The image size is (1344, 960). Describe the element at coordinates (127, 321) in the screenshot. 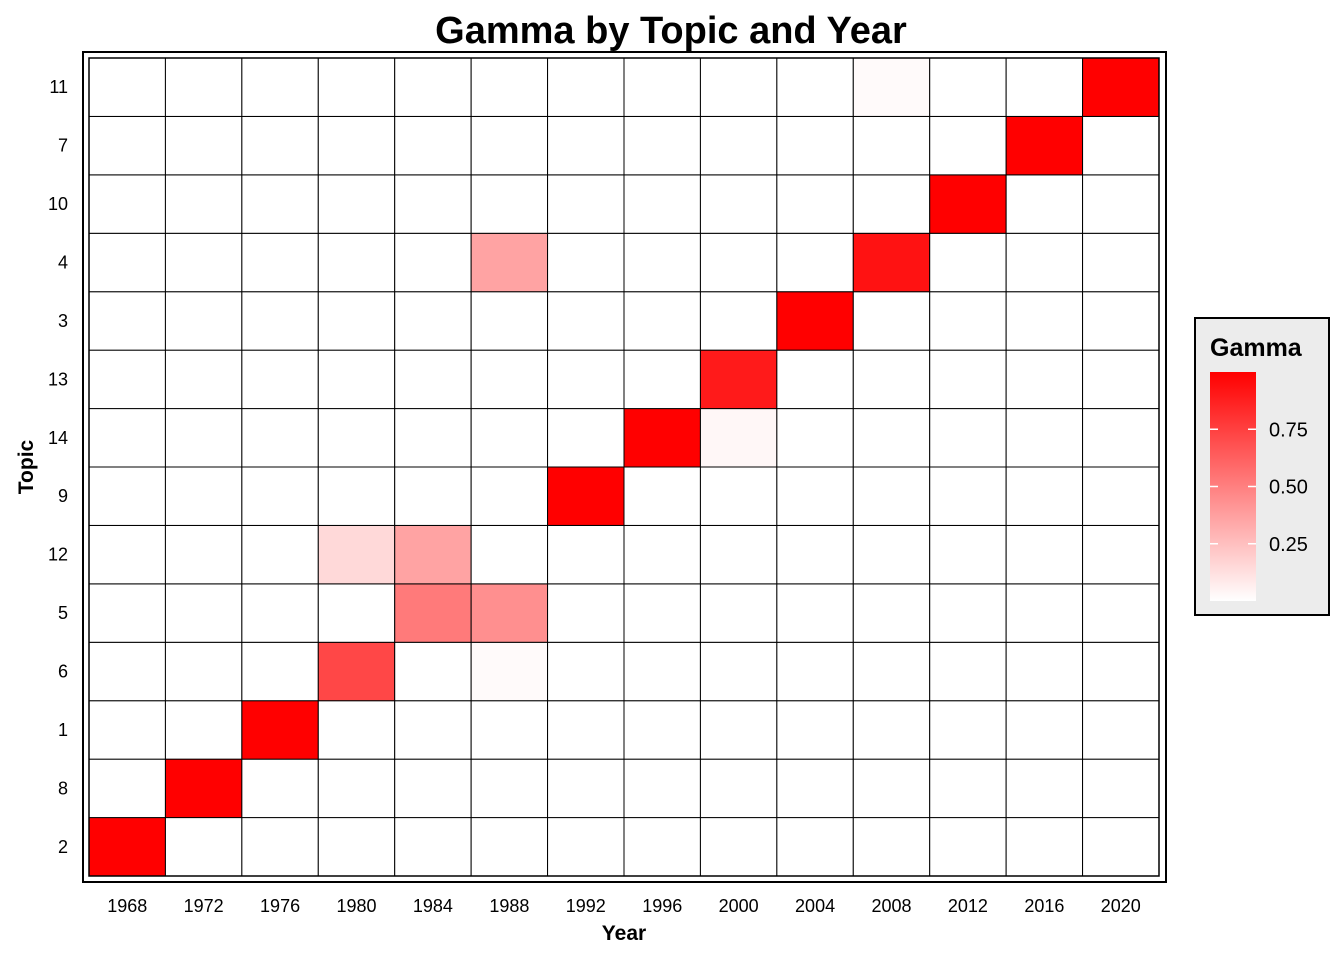

I see `heatmap-cell-topic-3-year-1968` at that location.